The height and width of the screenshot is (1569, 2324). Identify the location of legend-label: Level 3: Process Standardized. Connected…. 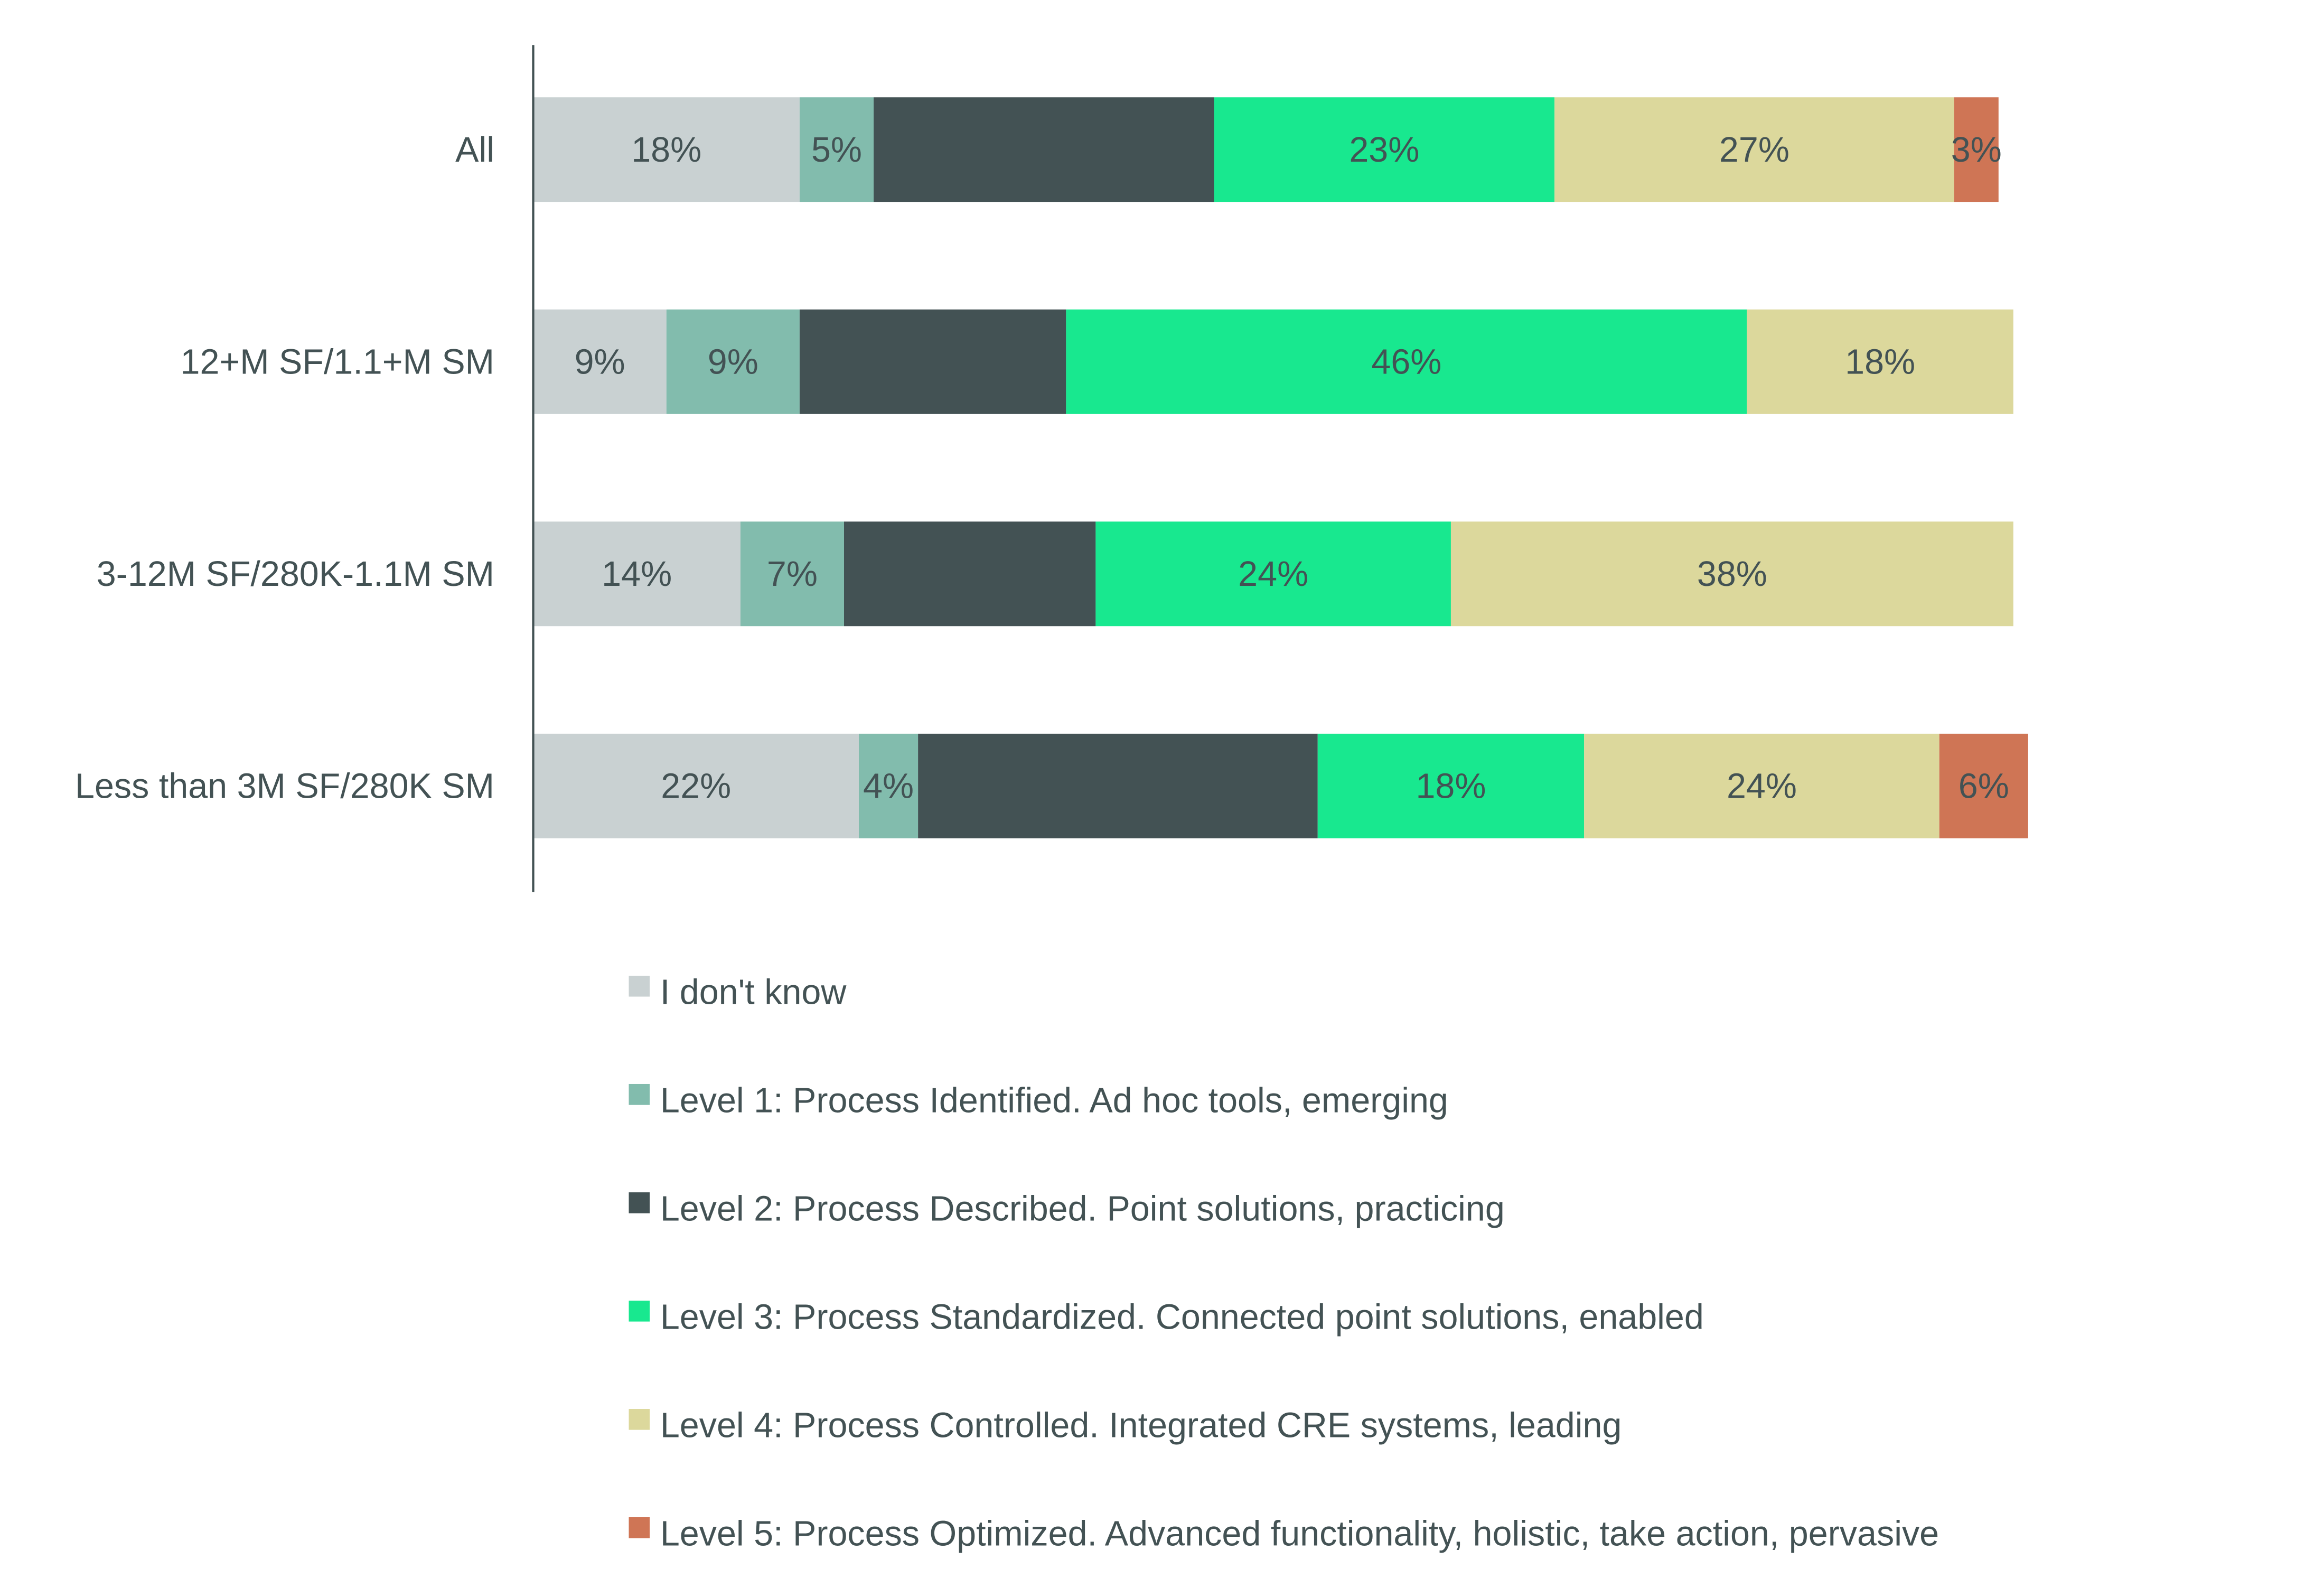
(1182, 1317).